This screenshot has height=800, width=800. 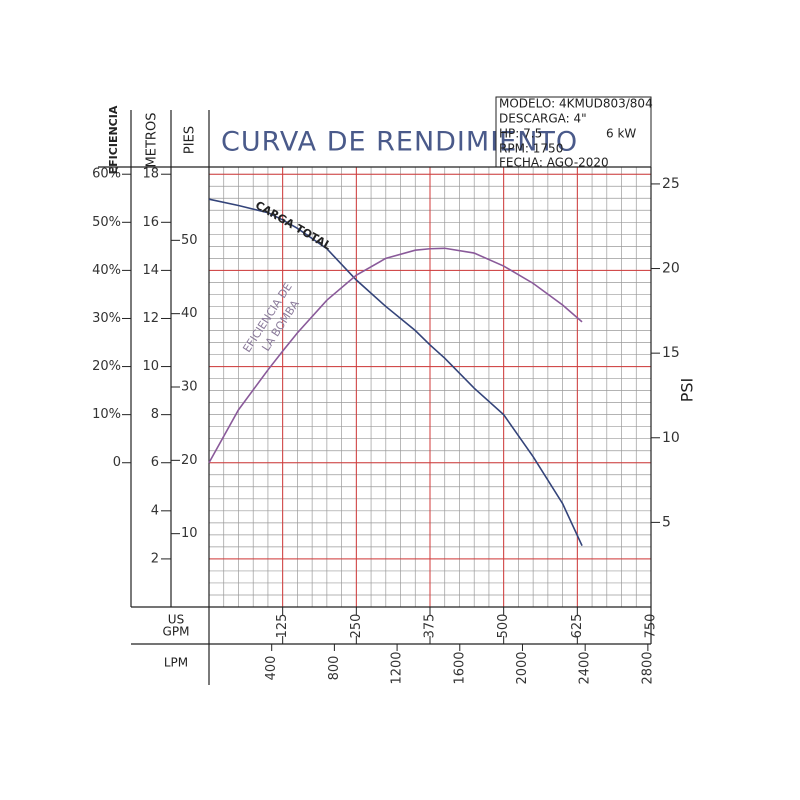 I want to click on eficiencia-tick-label: 10%, so click(x=106, y=414).